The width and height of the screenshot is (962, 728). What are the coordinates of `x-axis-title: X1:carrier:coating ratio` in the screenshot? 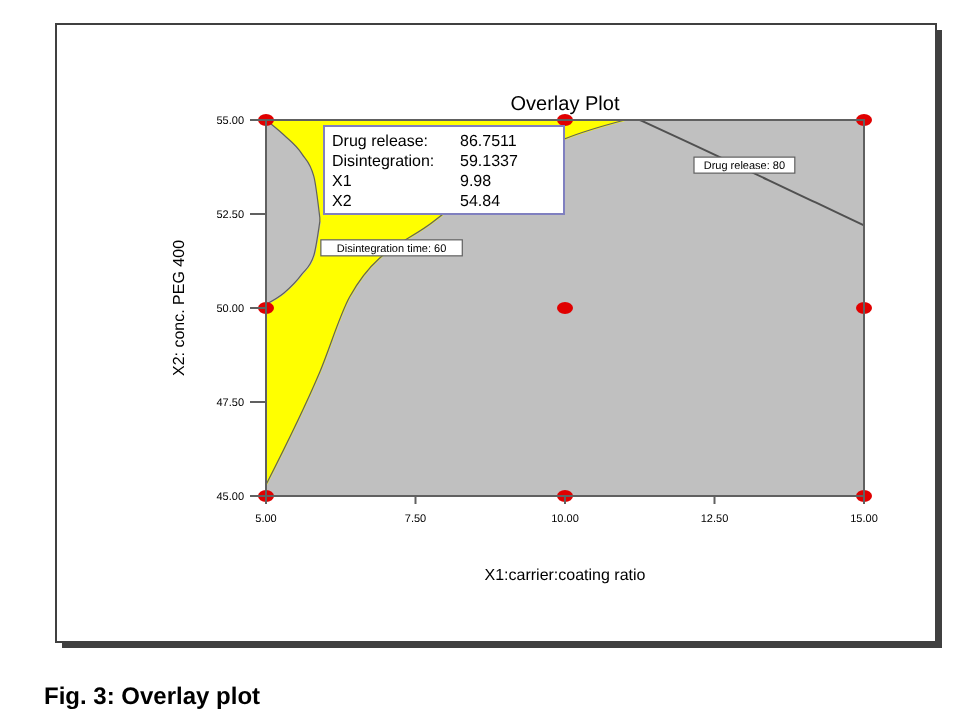 It's located at (565, 575).